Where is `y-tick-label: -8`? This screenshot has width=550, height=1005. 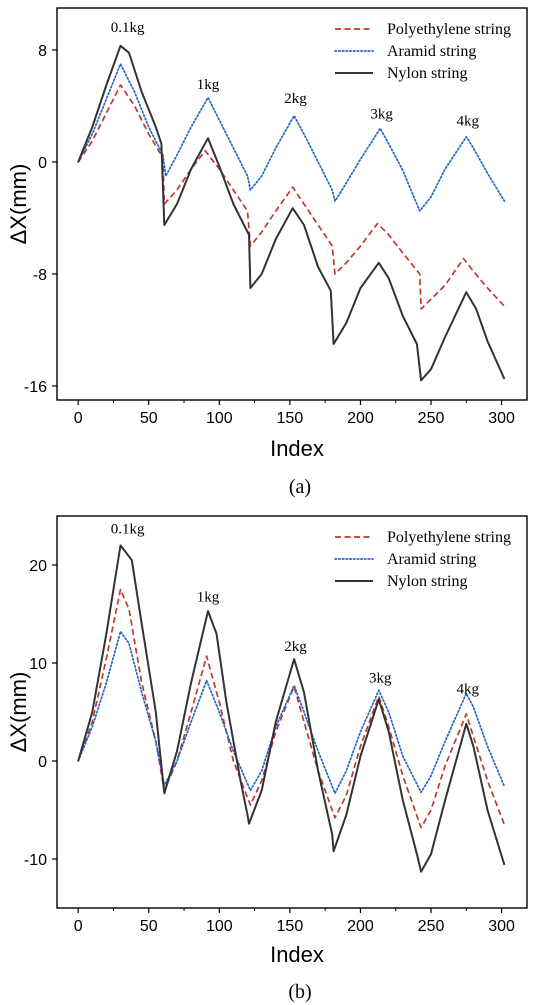 y-tick-label: -8 is located at coordinates (40, 275).